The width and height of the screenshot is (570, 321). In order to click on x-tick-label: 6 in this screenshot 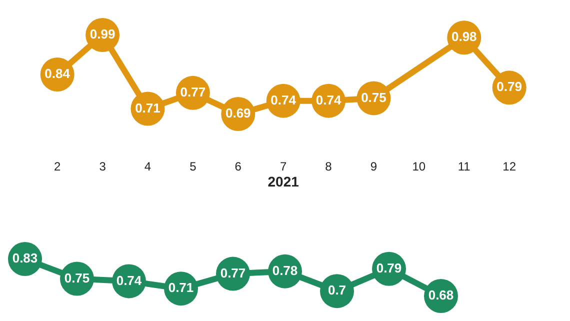, I will do `click(238, 167)`.